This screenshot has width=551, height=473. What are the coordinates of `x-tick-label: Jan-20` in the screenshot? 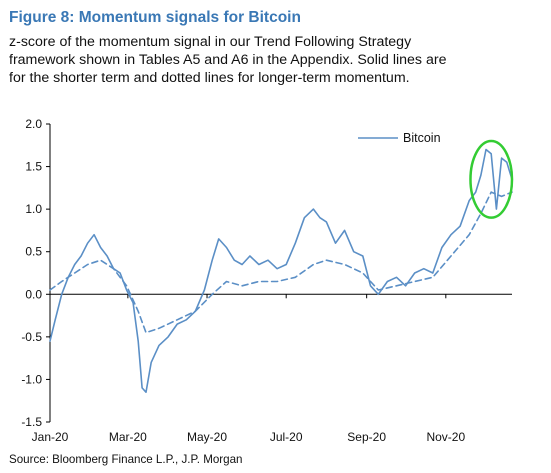 It's located at (50, 437).